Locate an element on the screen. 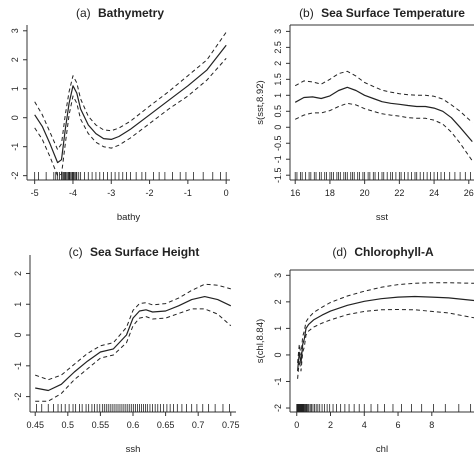  x-tick-label: 0.6 is located at coordinates (133, 425).